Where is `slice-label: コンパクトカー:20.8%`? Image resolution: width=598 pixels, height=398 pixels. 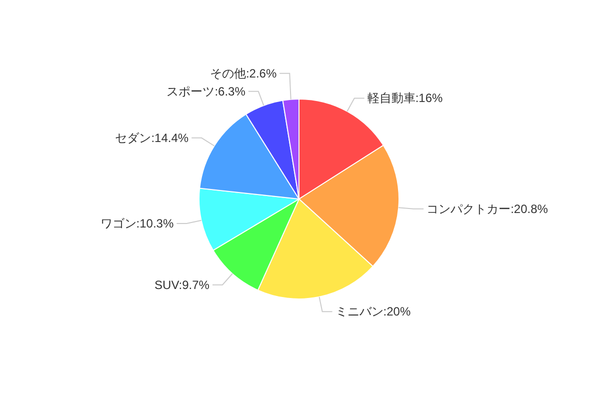 slice-label: コンパクトカー:20.8% is located at coordinates (487, 209).